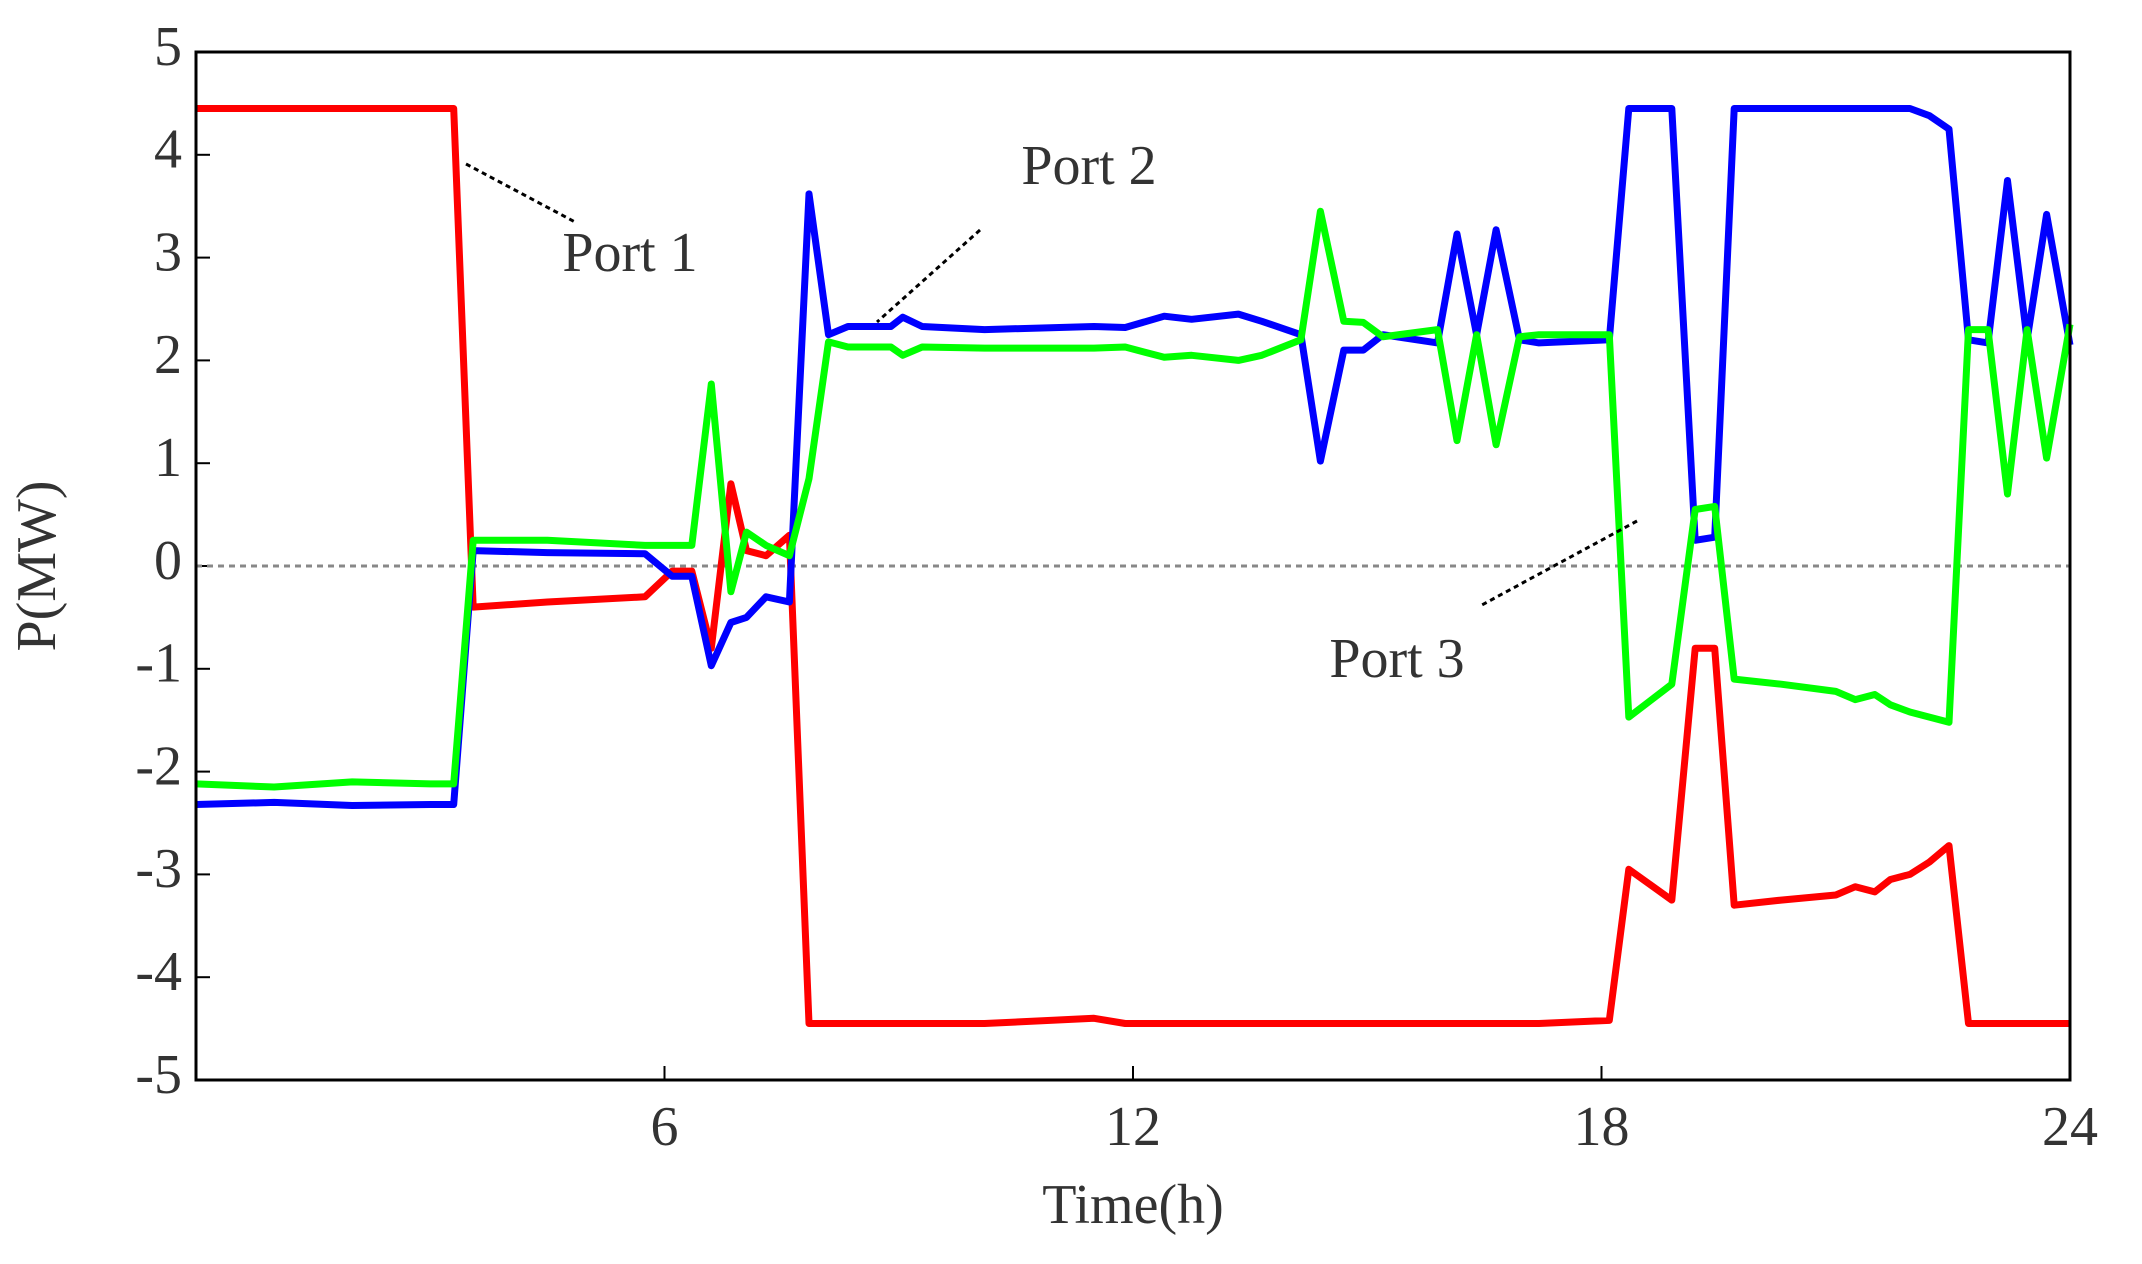  I want to click on x-tick-label: 12, so click(1133, 1127).